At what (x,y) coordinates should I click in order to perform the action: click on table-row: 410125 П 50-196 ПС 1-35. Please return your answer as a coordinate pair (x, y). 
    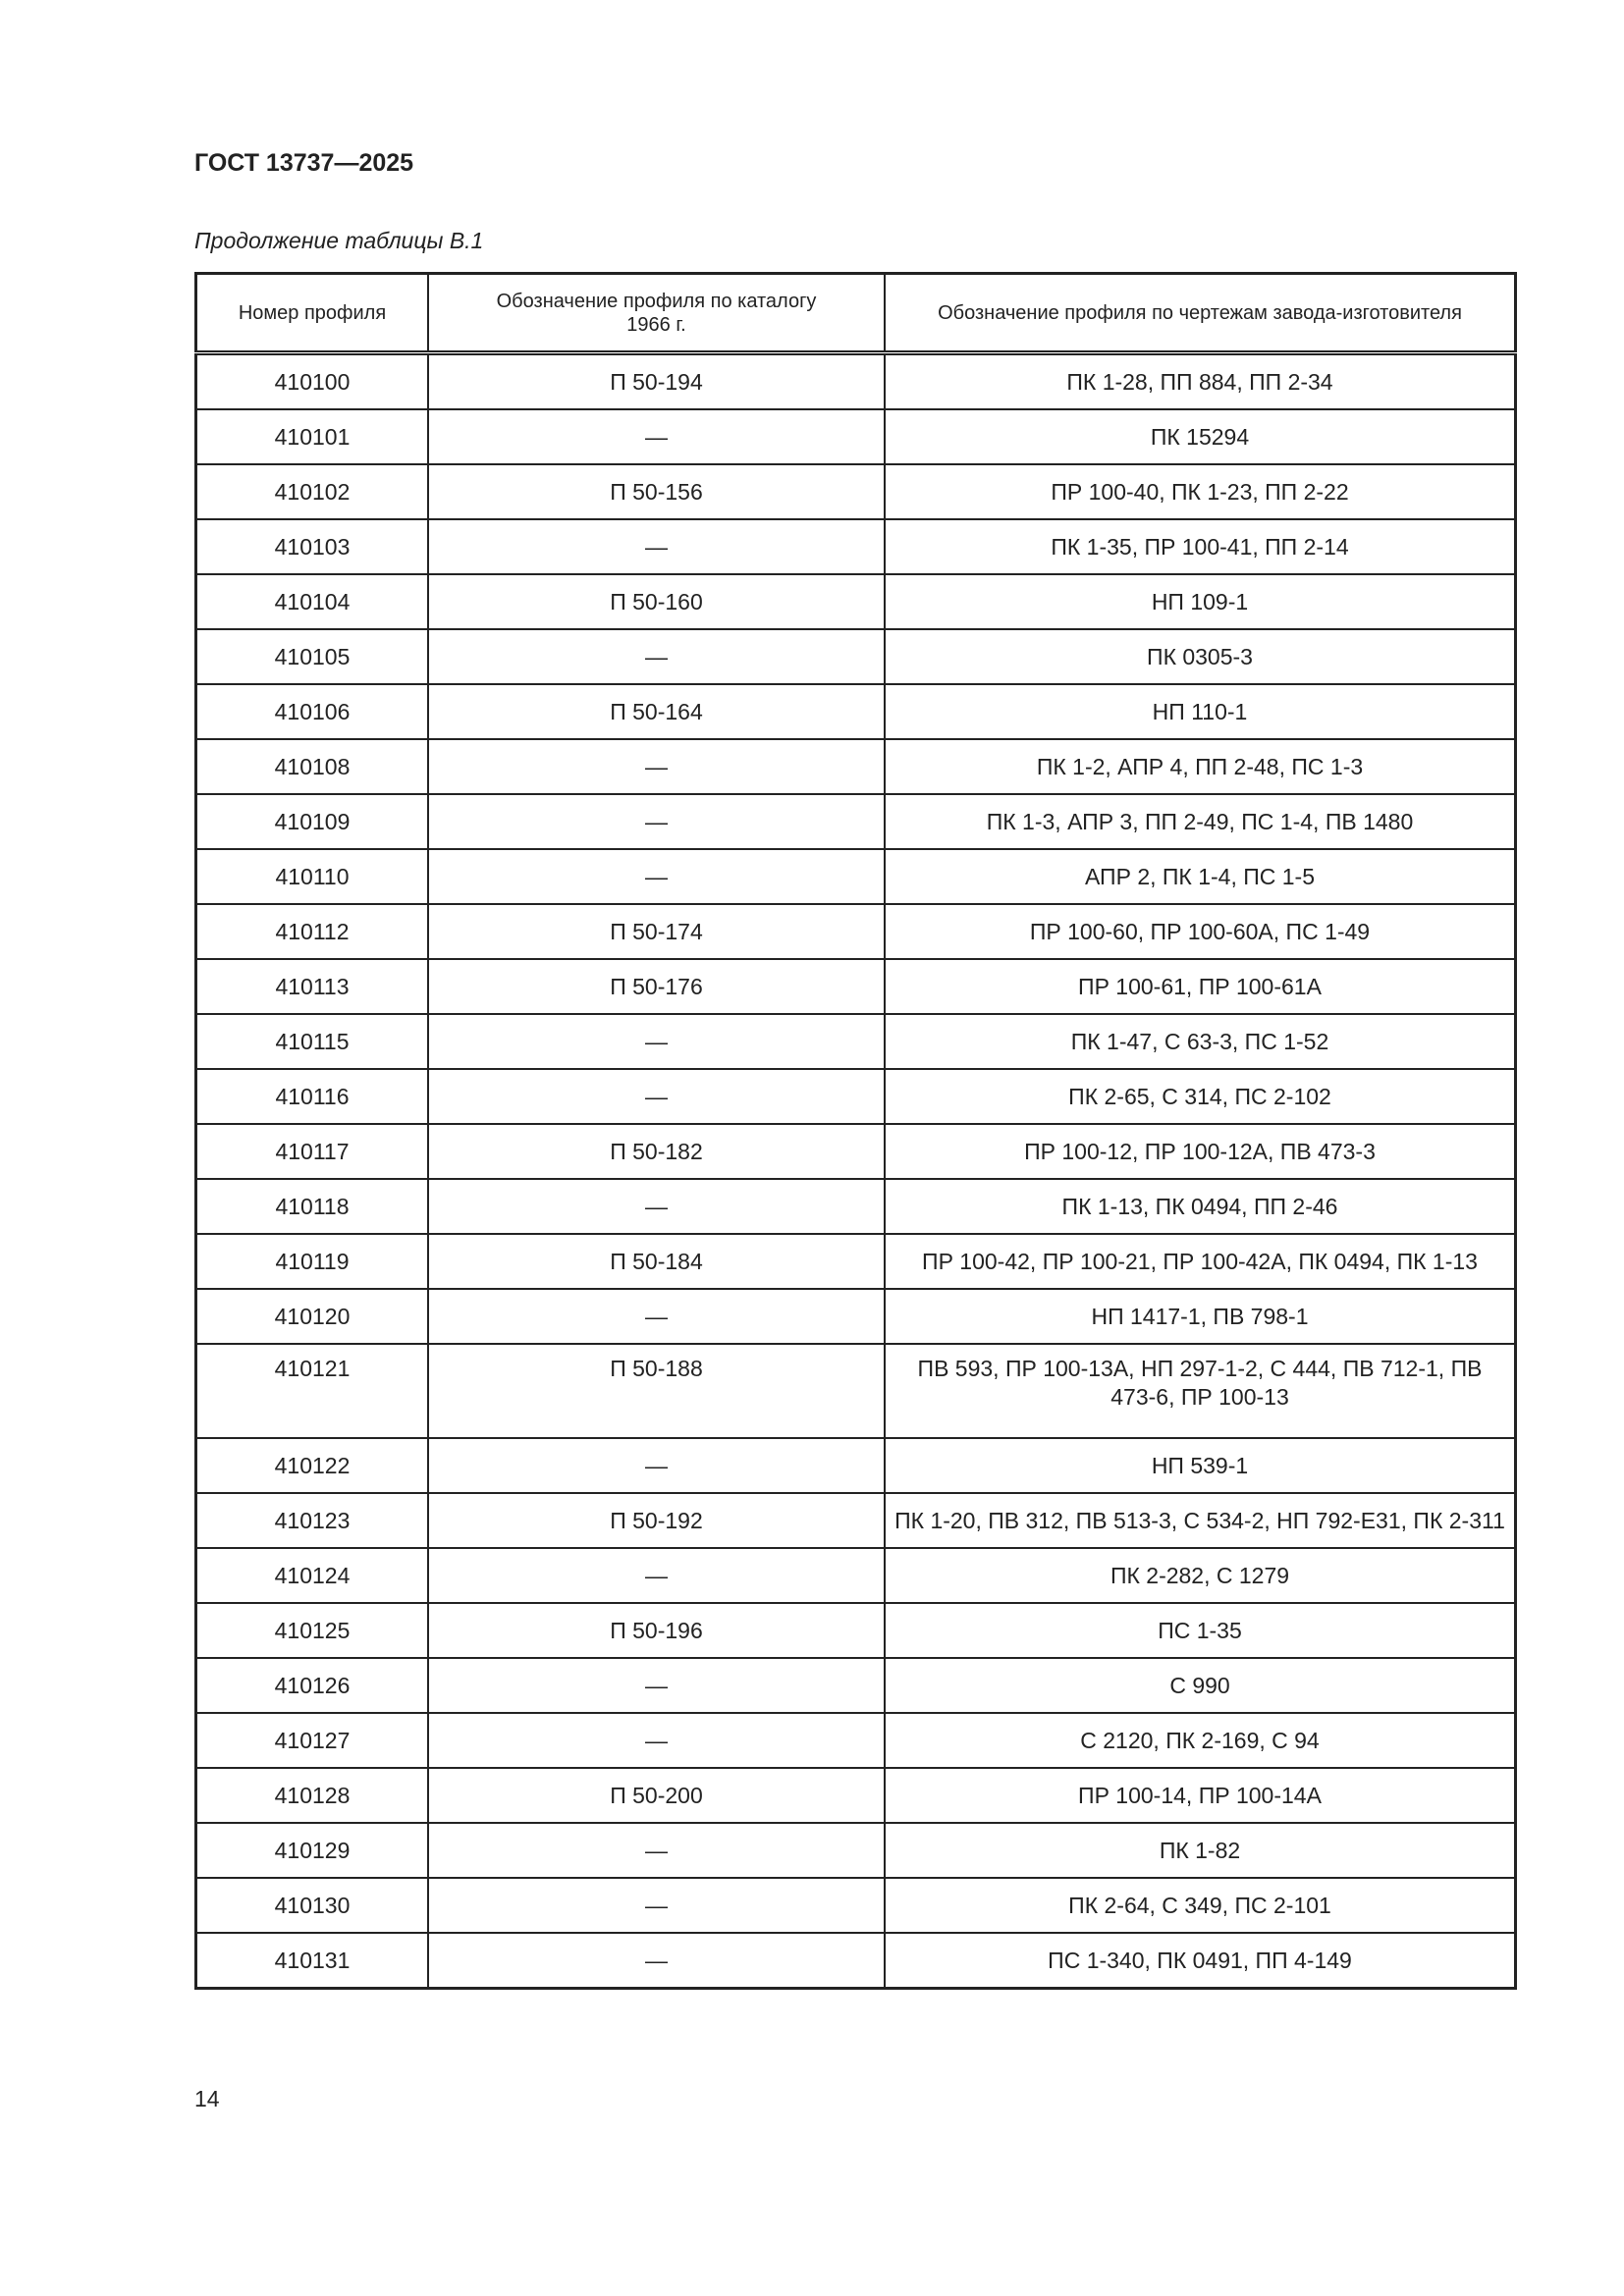
    Looking at the image, I should click on (855, 1630).